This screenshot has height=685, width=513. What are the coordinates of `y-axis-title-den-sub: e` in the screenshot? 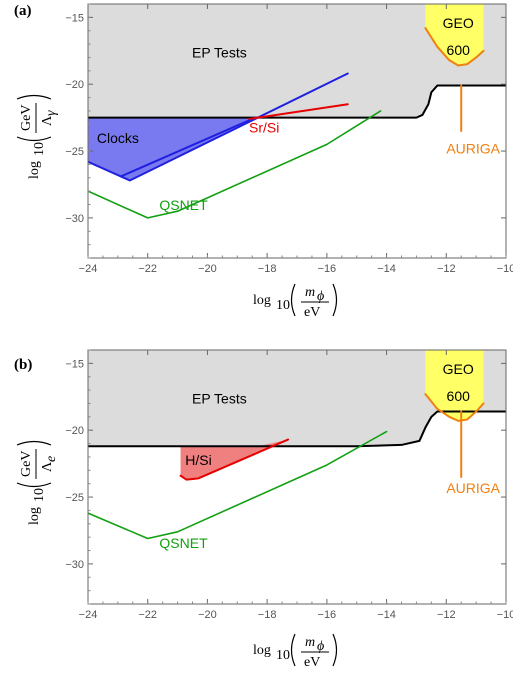 It's located at (51, 459).